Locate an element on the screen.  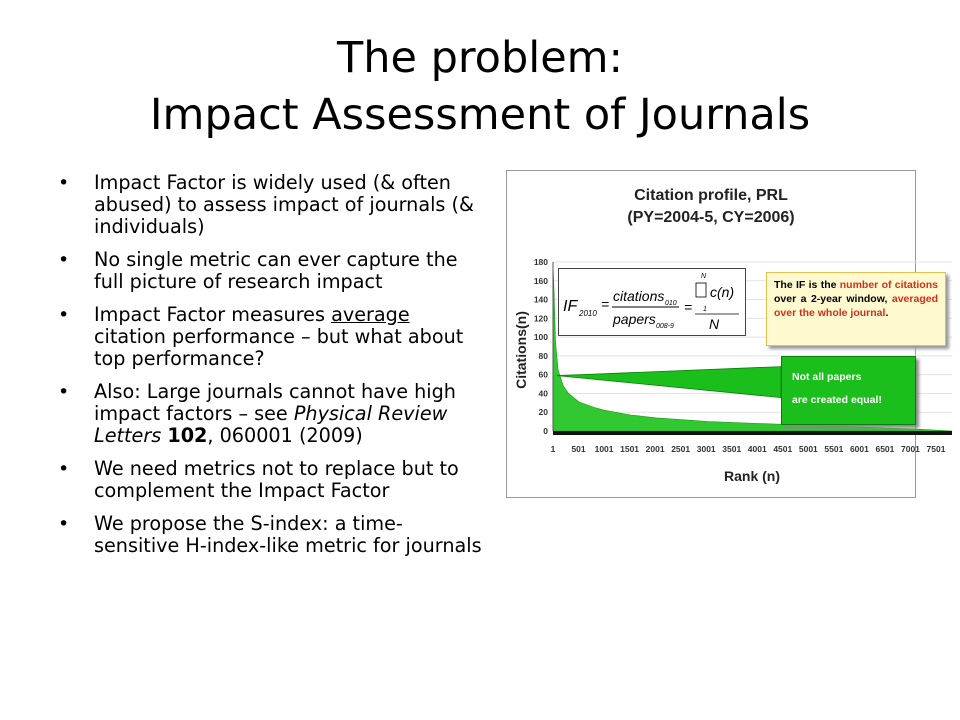
formula-denominator-sub: 008-9 is located at coordinates (665, 326).